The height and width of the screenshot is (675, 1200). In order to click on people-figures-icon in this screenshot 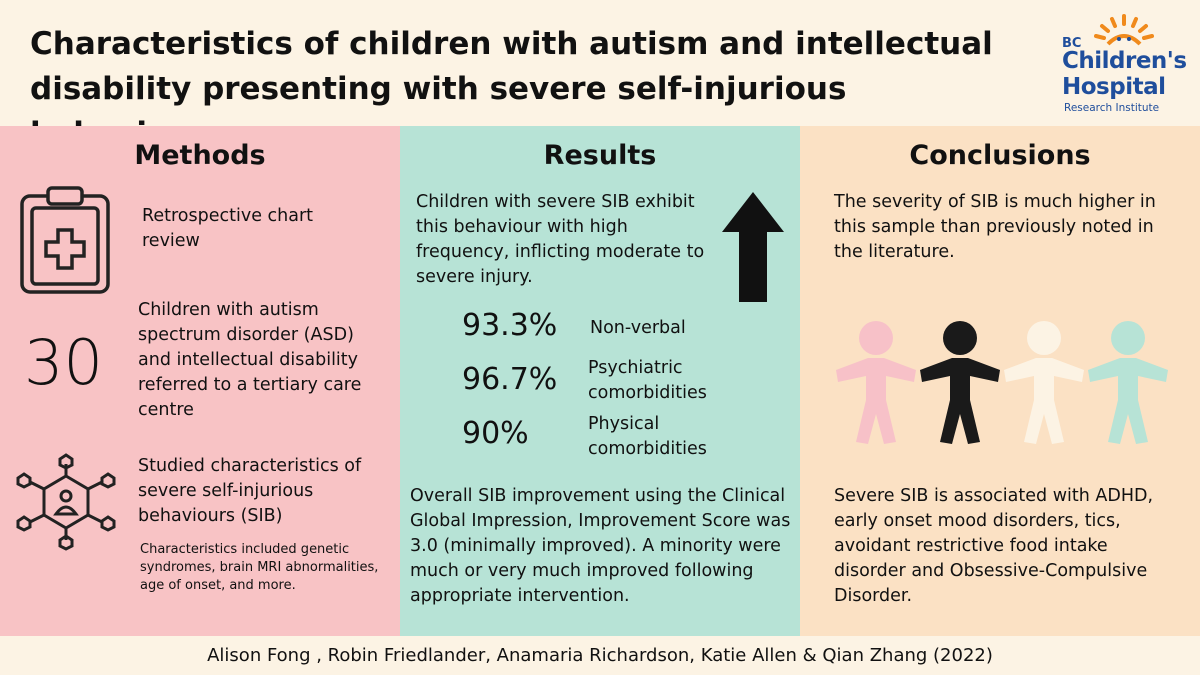, I will do `click(1002, 382)`.